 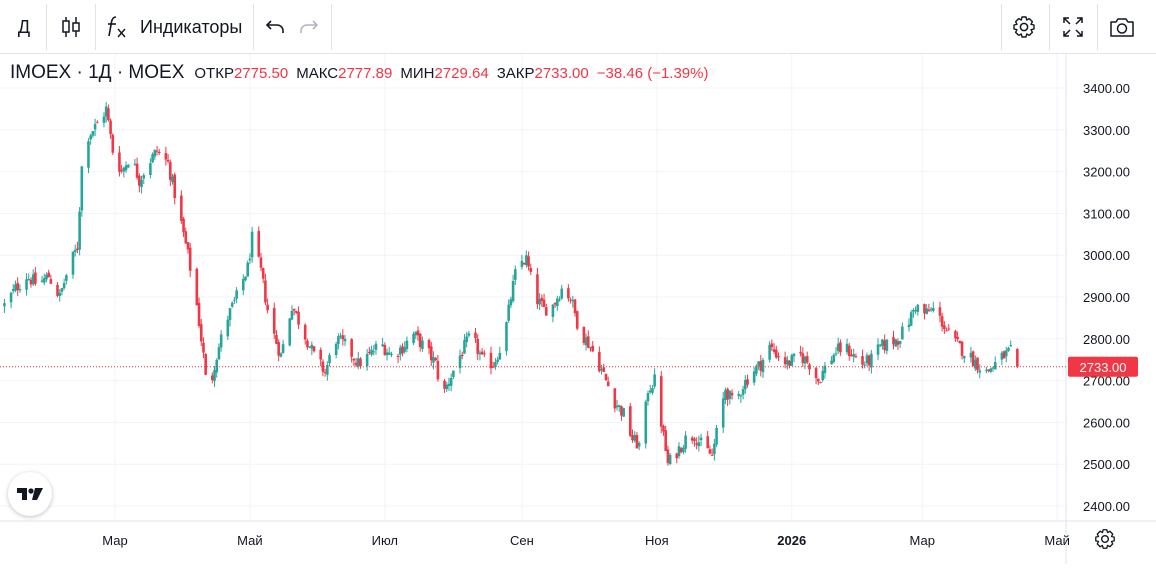 I want to click on interval-label: Д, so click(x=24, y=26).